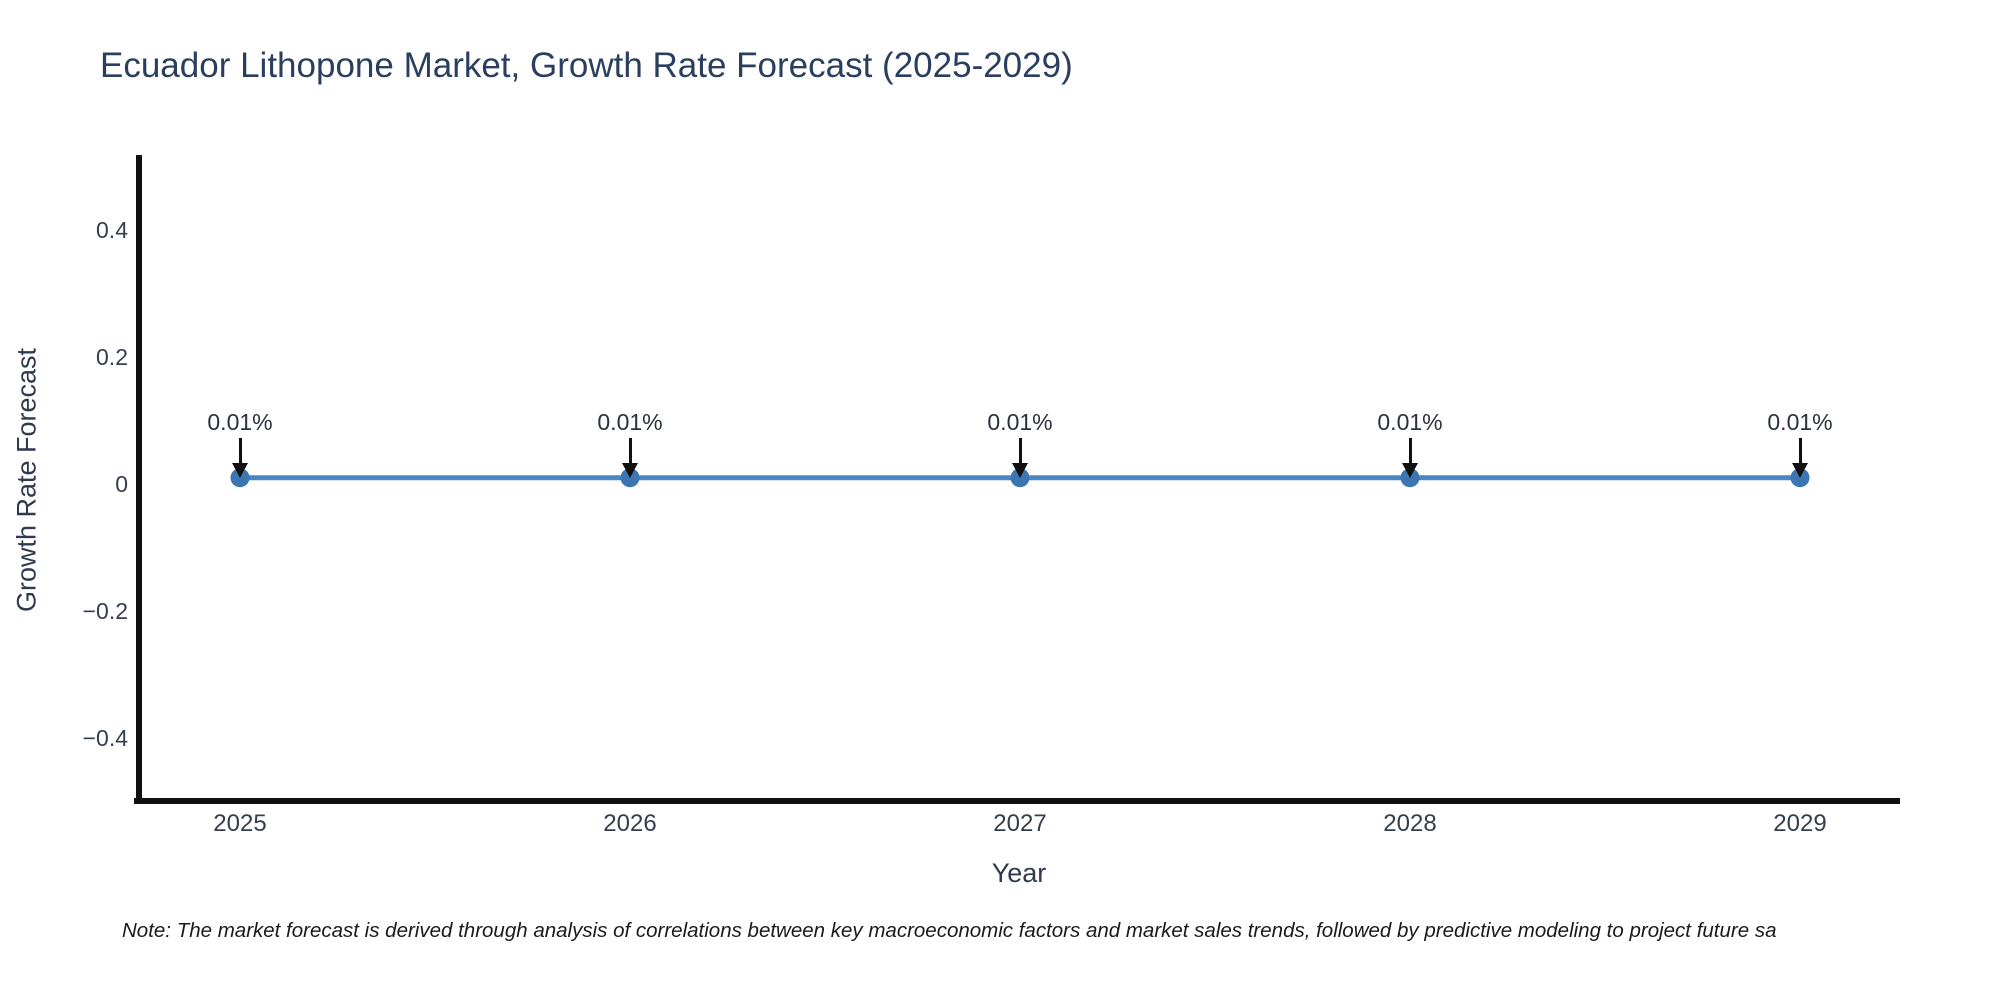 This screenshot has height=1000, width=2000. I want to click on y-tick-label: −0.2, so click(105, 611).